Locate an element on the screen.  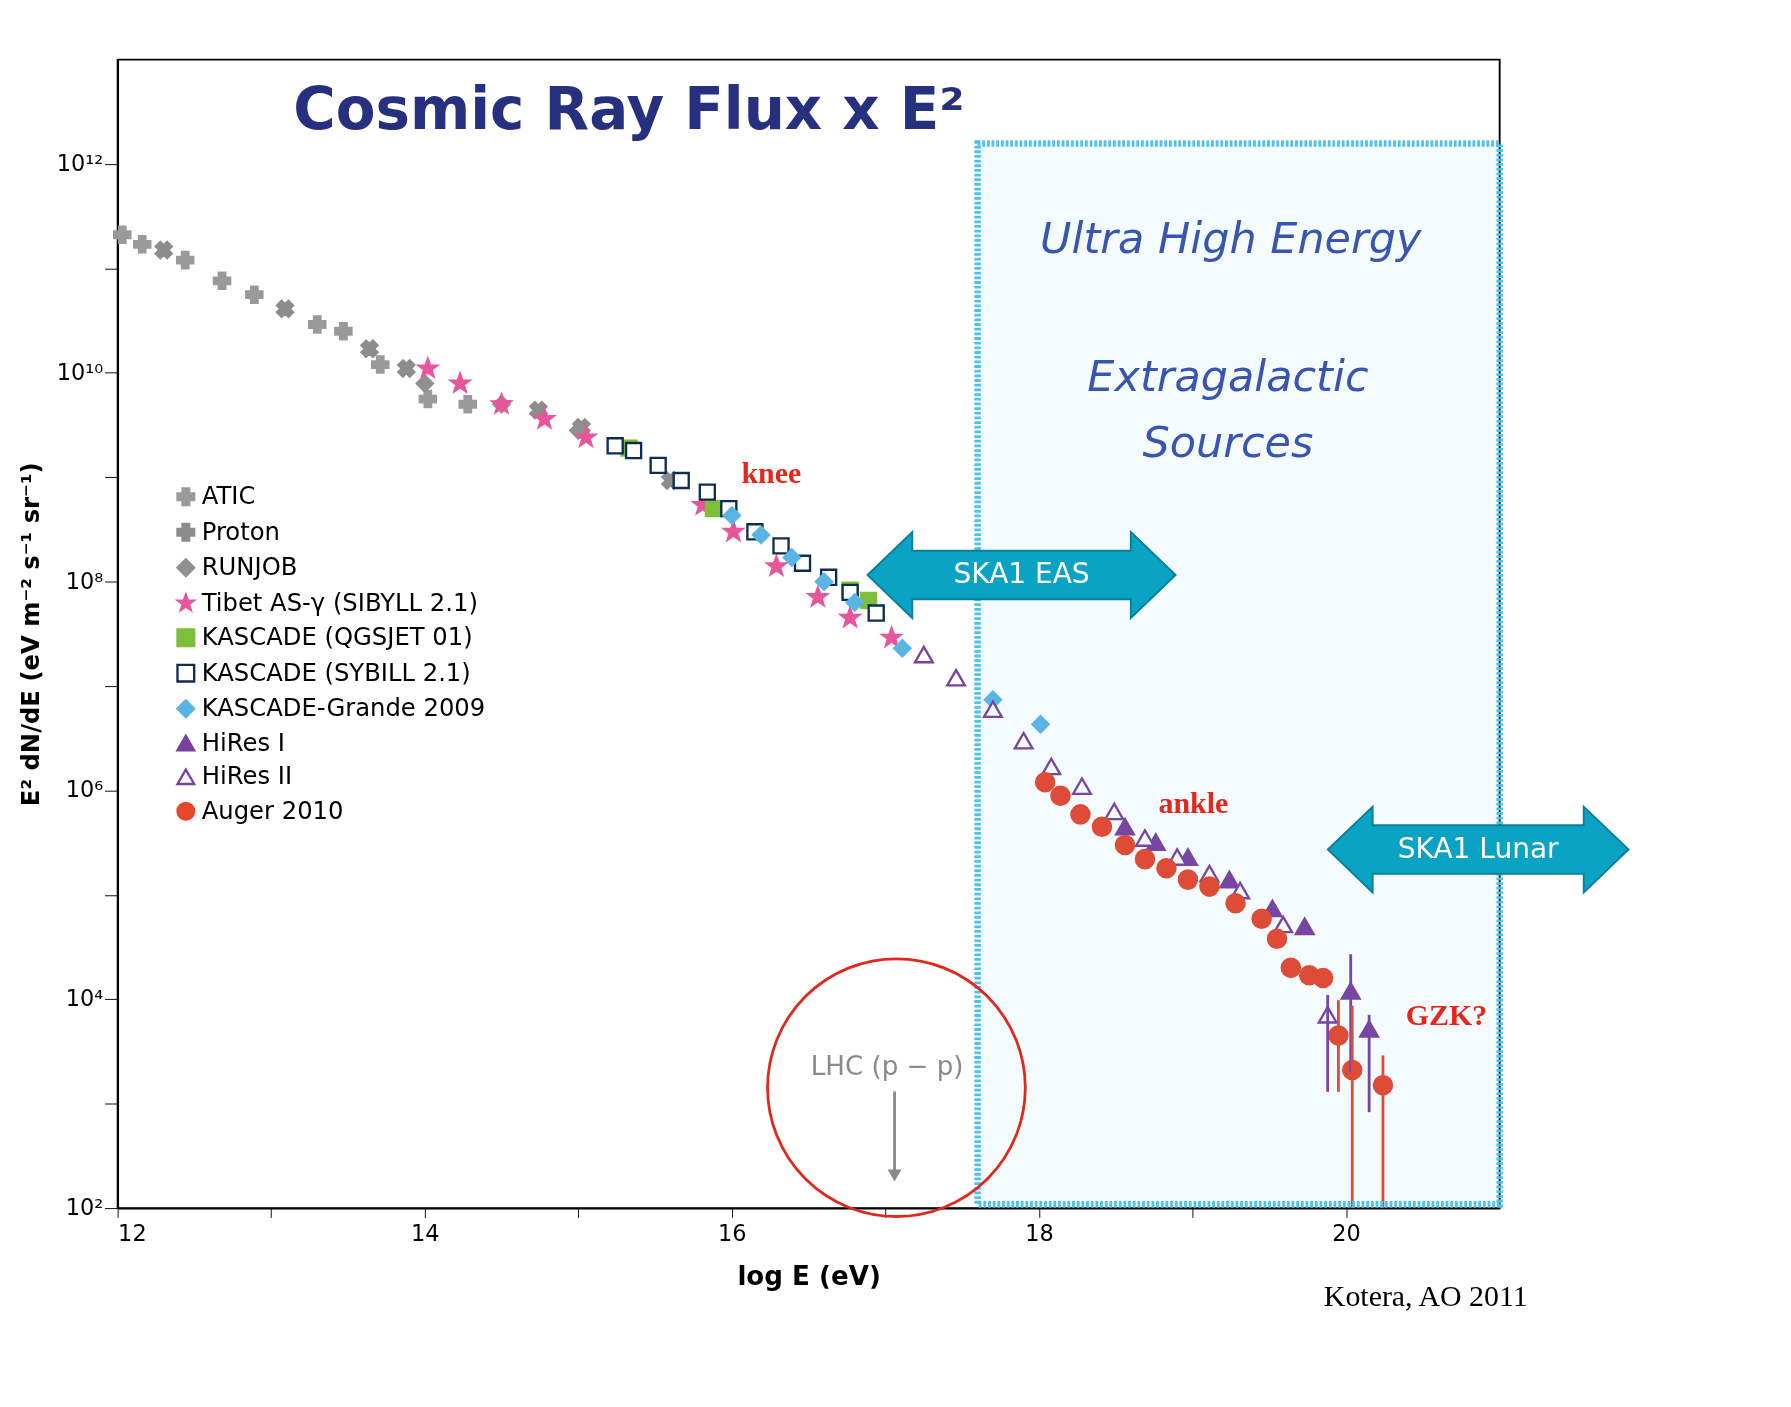
text: Kotera, AO 2011 is located at coordinates (1425, 1296).